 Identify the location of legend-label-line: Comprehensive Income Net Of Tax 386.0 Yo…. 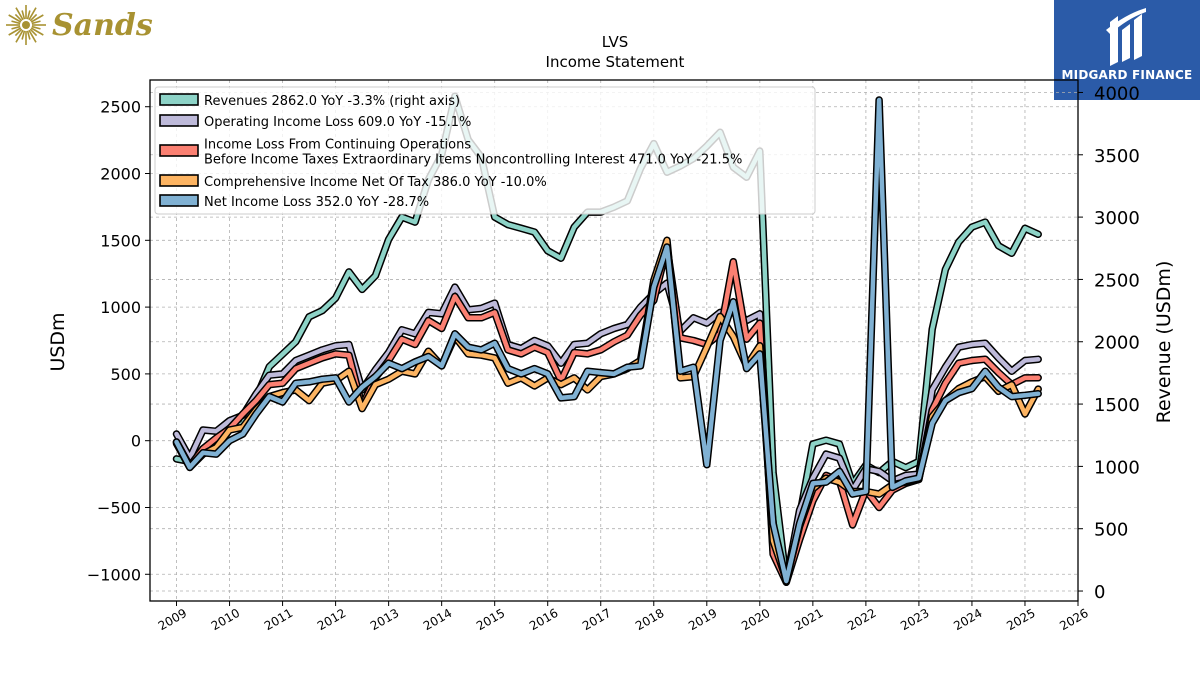
(375, 182).